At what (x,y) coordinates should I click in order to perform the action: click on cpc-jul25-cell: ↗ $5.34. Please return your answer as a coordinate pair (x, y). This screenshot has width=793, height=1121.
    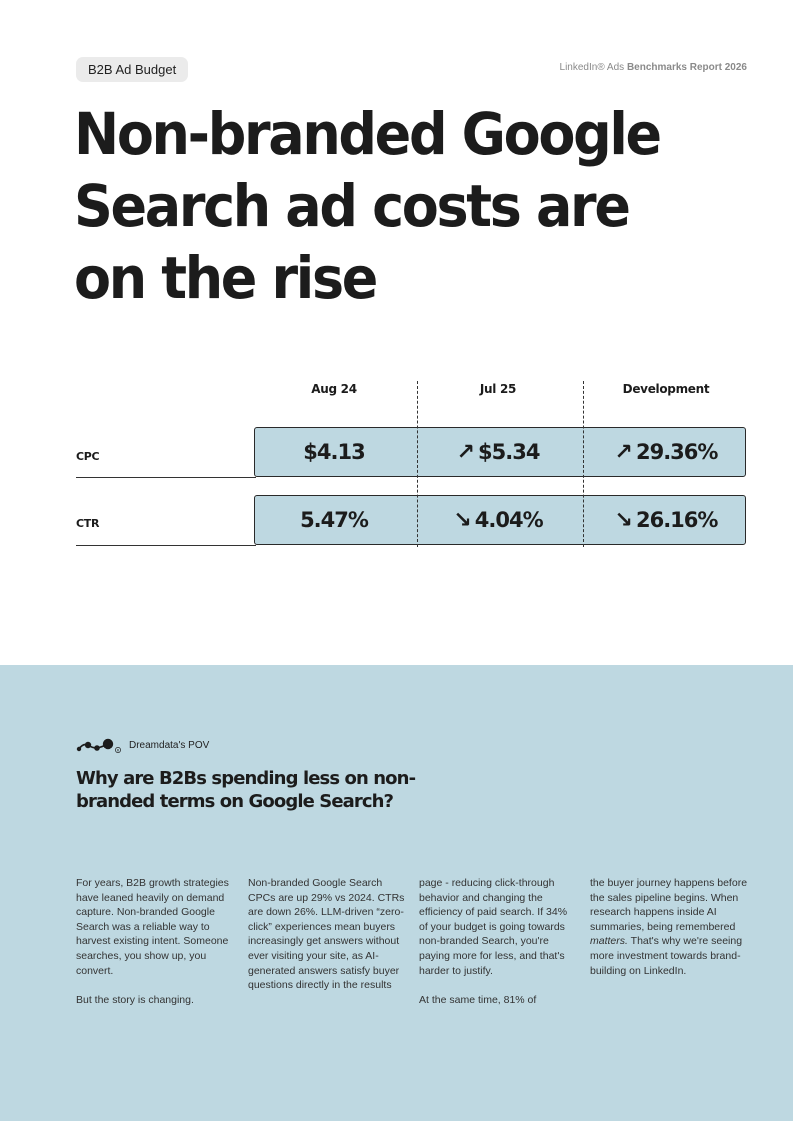
    Looking at the image, I should click on (498, 452).